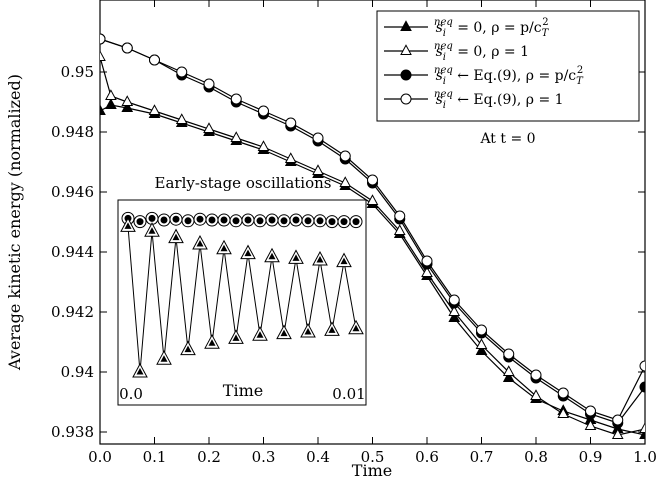 The height and width of the screenshot is (483, 659). What do you see at coordinates (14, 222) in the screenshot?
I see `y-axis-title: Average kinetic energy (normalized)` at bounding box center [14, 222].